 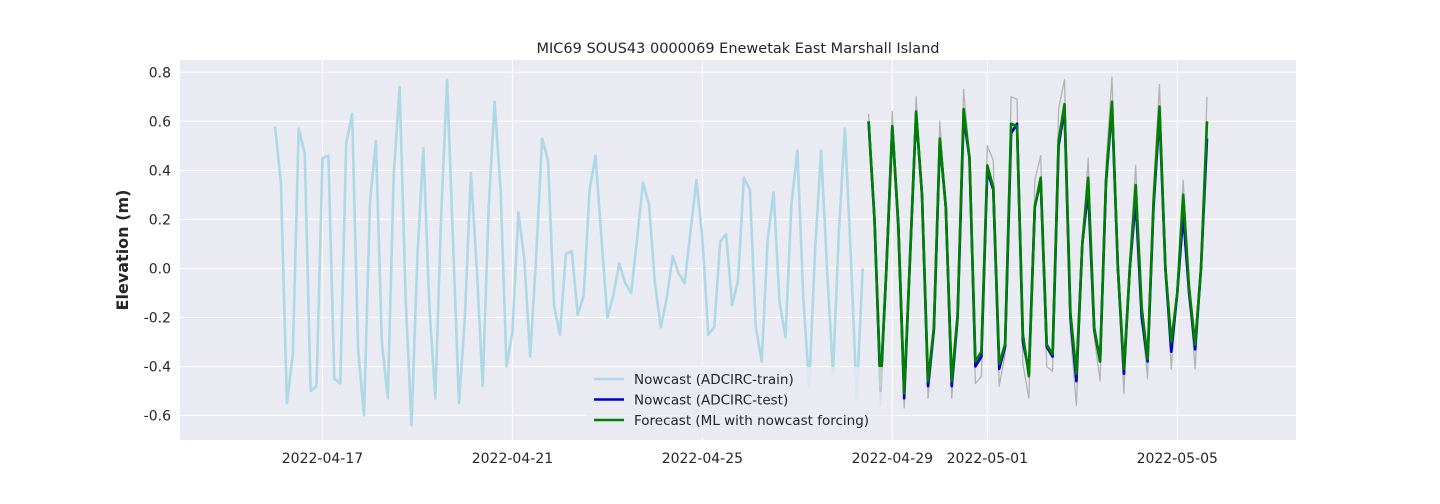 What do you see at coordinates (987, 459) in the screenshot?
I see `x-tick-label: 2022-05-01` at bounding box center [987, 459].